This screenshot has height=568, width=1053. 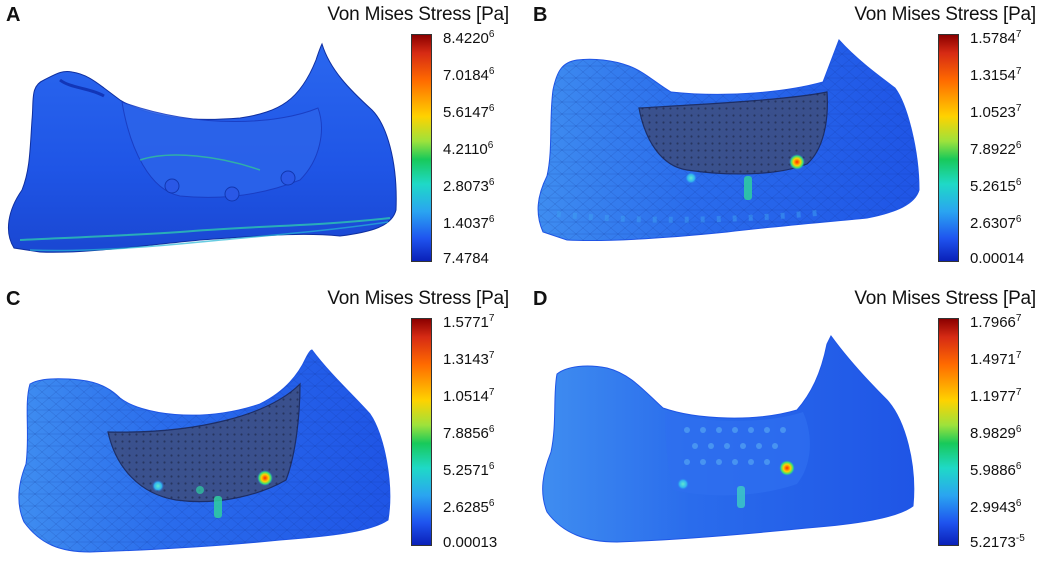 I want to click on colorbar-tick: 0.00014, so click(x=997, y=258).